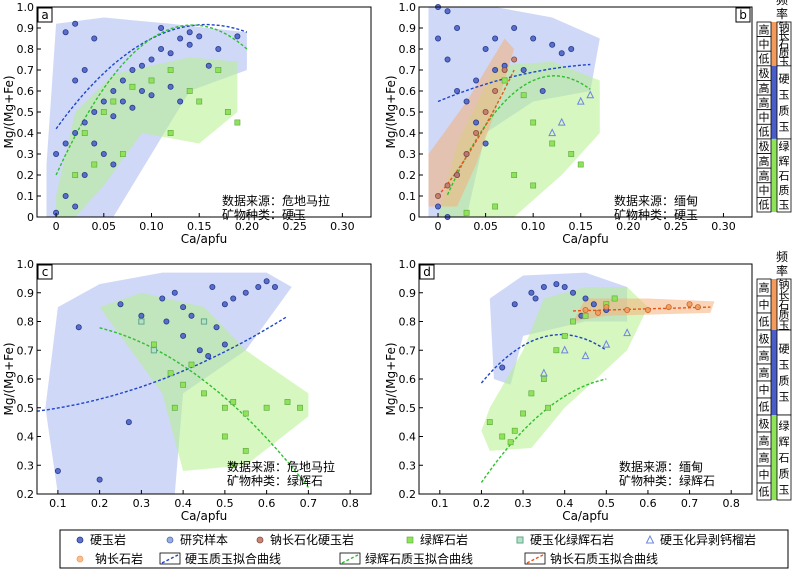 The image size is (800, 571). Describe the element at coordinates (247, 226) in the screenshot. I see `x-tick-label: 0.20` at that location.